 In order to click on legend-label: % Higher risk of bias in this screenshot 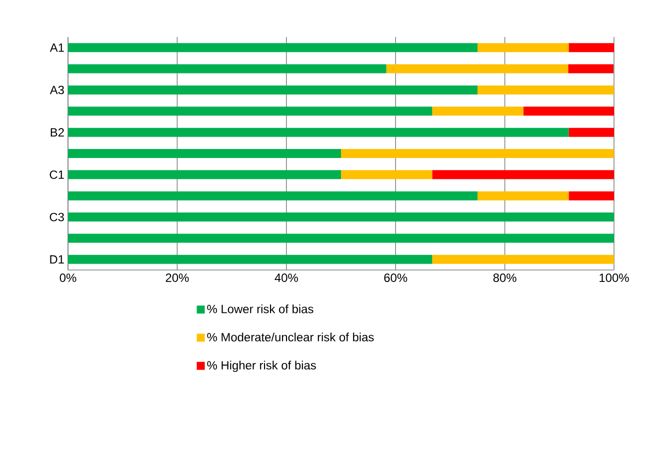, I will do `click(261, 366)`.